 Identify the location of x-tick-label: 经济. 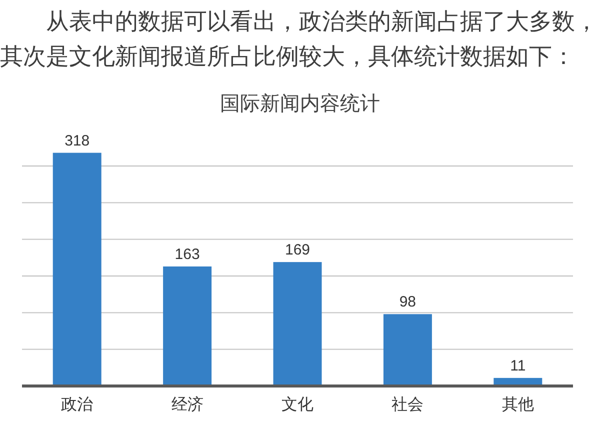
(187, 405).